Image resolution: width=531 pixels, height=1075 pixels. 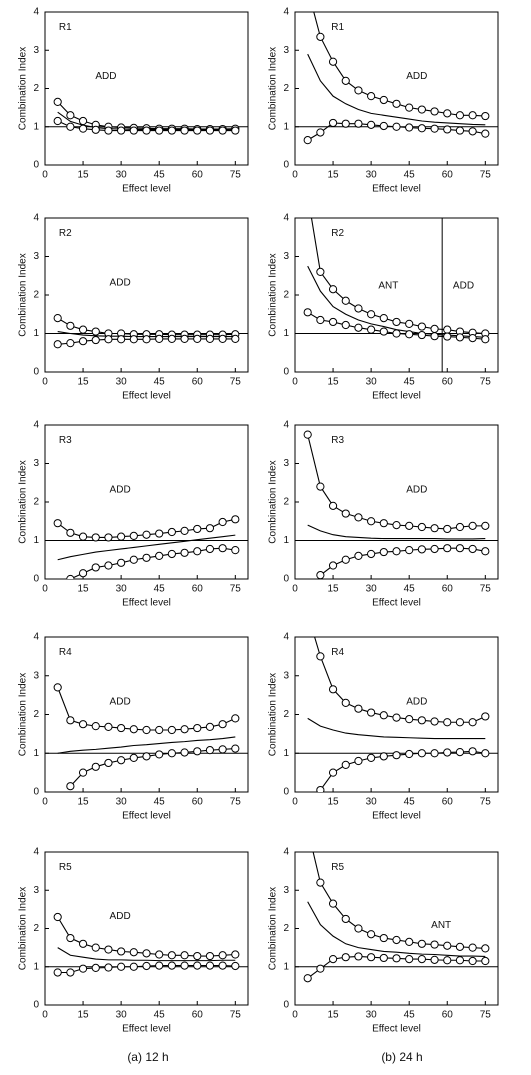 I want to click on y-tick-label: 1, so click(x=286, y=540).